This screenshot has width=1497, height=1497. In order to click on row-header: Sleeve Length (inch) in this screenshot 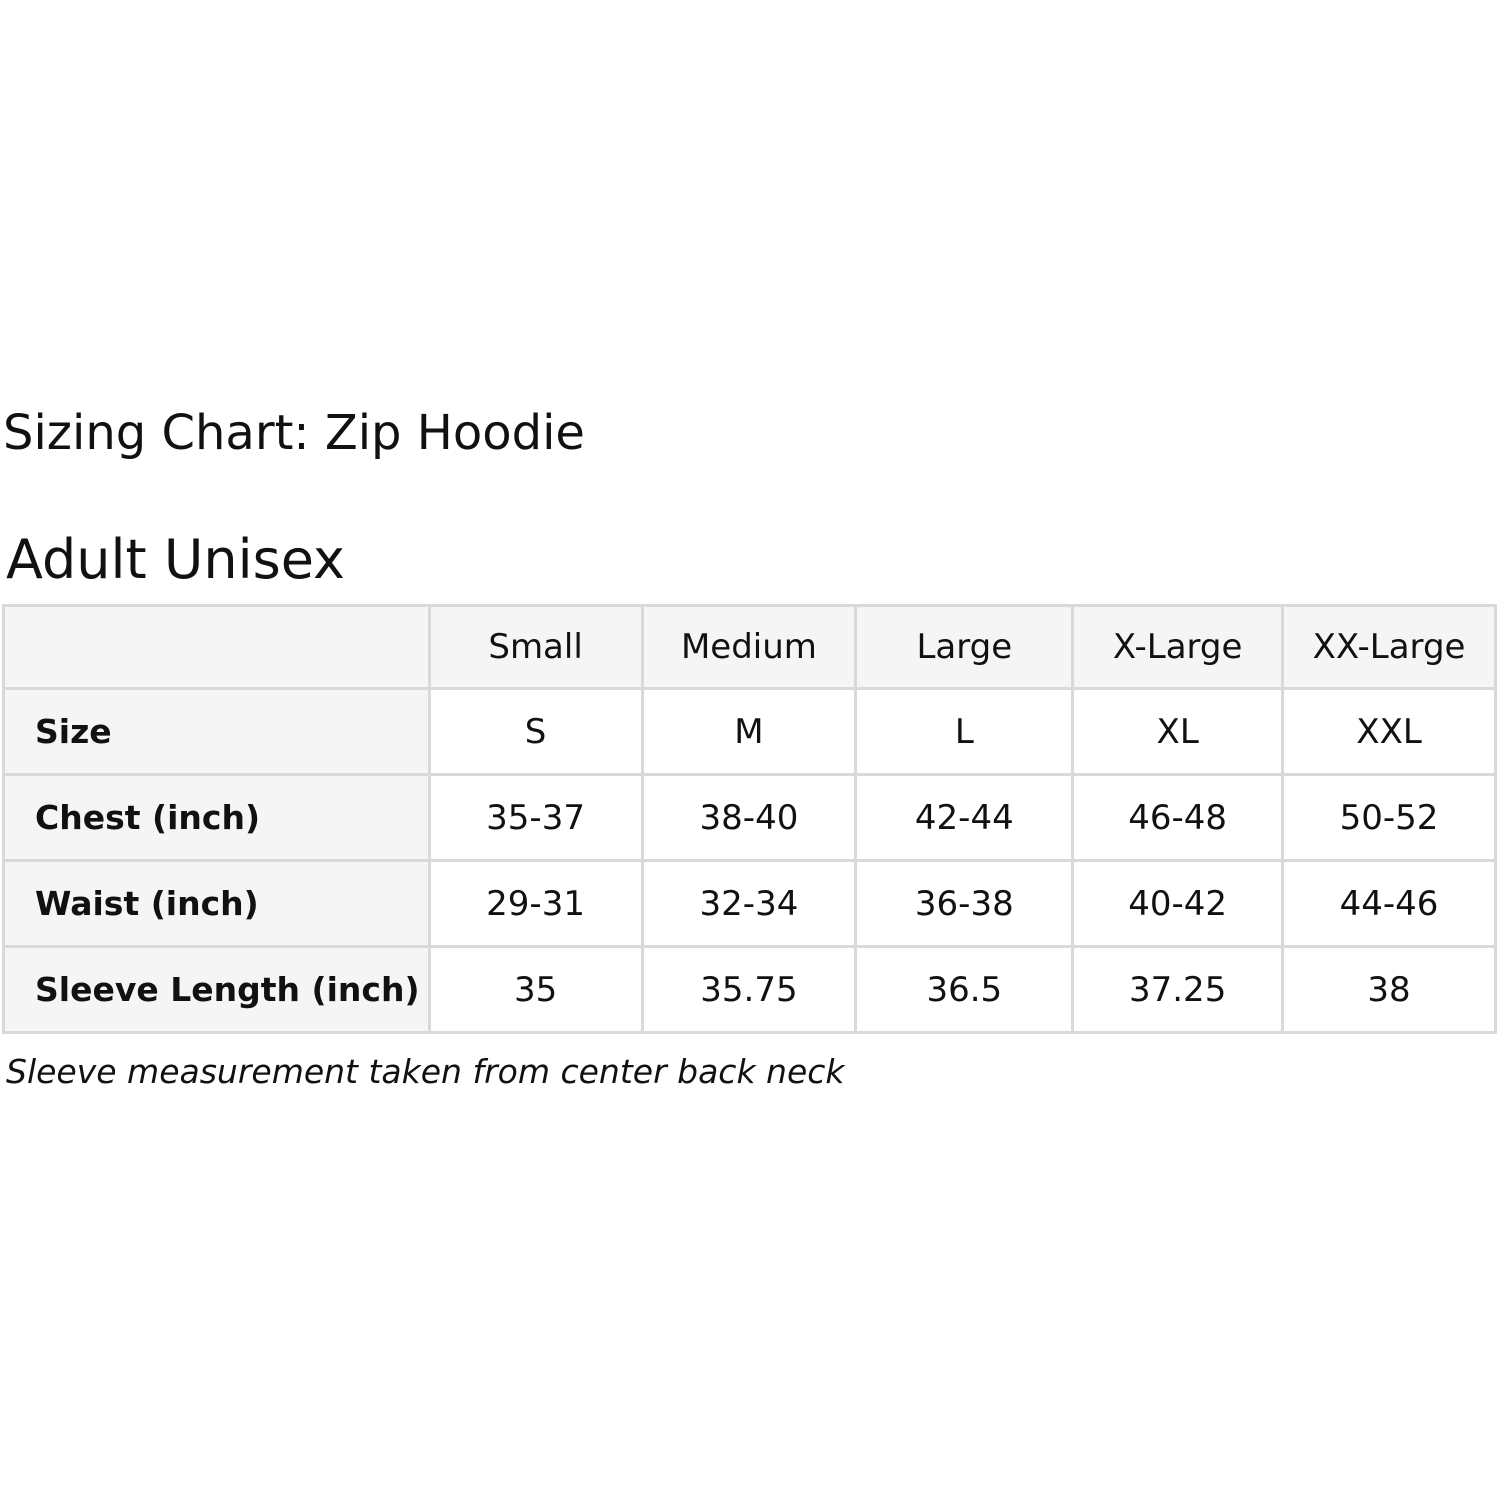, I will do `click(216, 989)`.